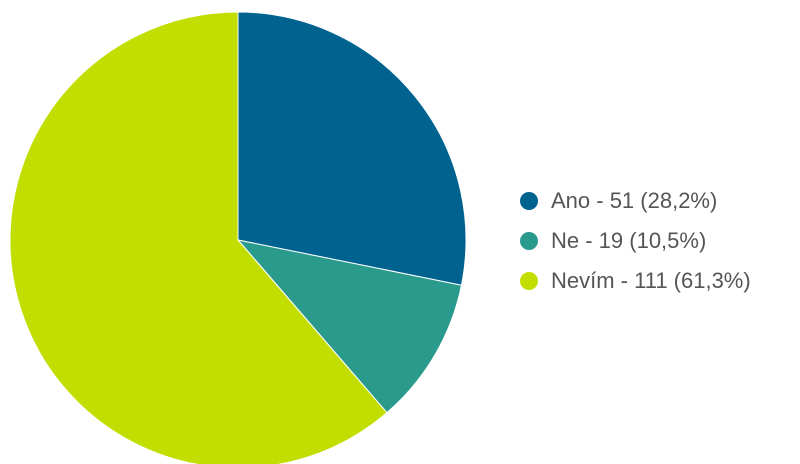 Image resolution: width=800 pixels, height=464 pixels. What do you see at coordinates (529, 241) in the screenshot?
I see `legend-swatch-ne` at bounding box center [529, 241].